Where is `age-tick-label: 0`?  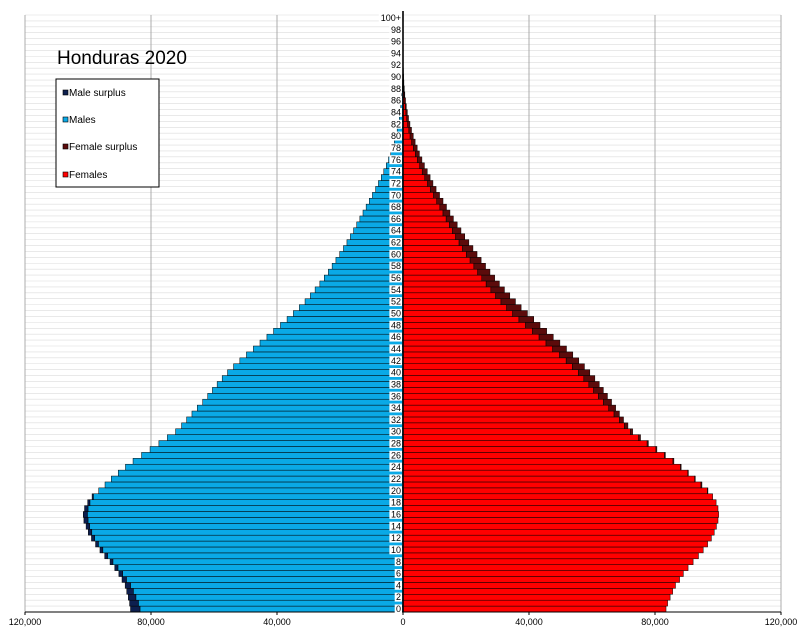 age-tick-label: 0 is located at coordinates (398, 609).